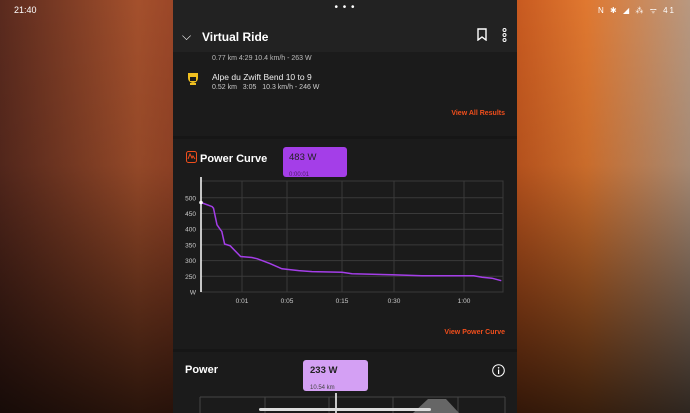 The width and height of the screenshot is (690, 413). What do you see at coordinates (201, 202) in the screenshot?
I see `cursor-dot` at bounding box center [201, 202].